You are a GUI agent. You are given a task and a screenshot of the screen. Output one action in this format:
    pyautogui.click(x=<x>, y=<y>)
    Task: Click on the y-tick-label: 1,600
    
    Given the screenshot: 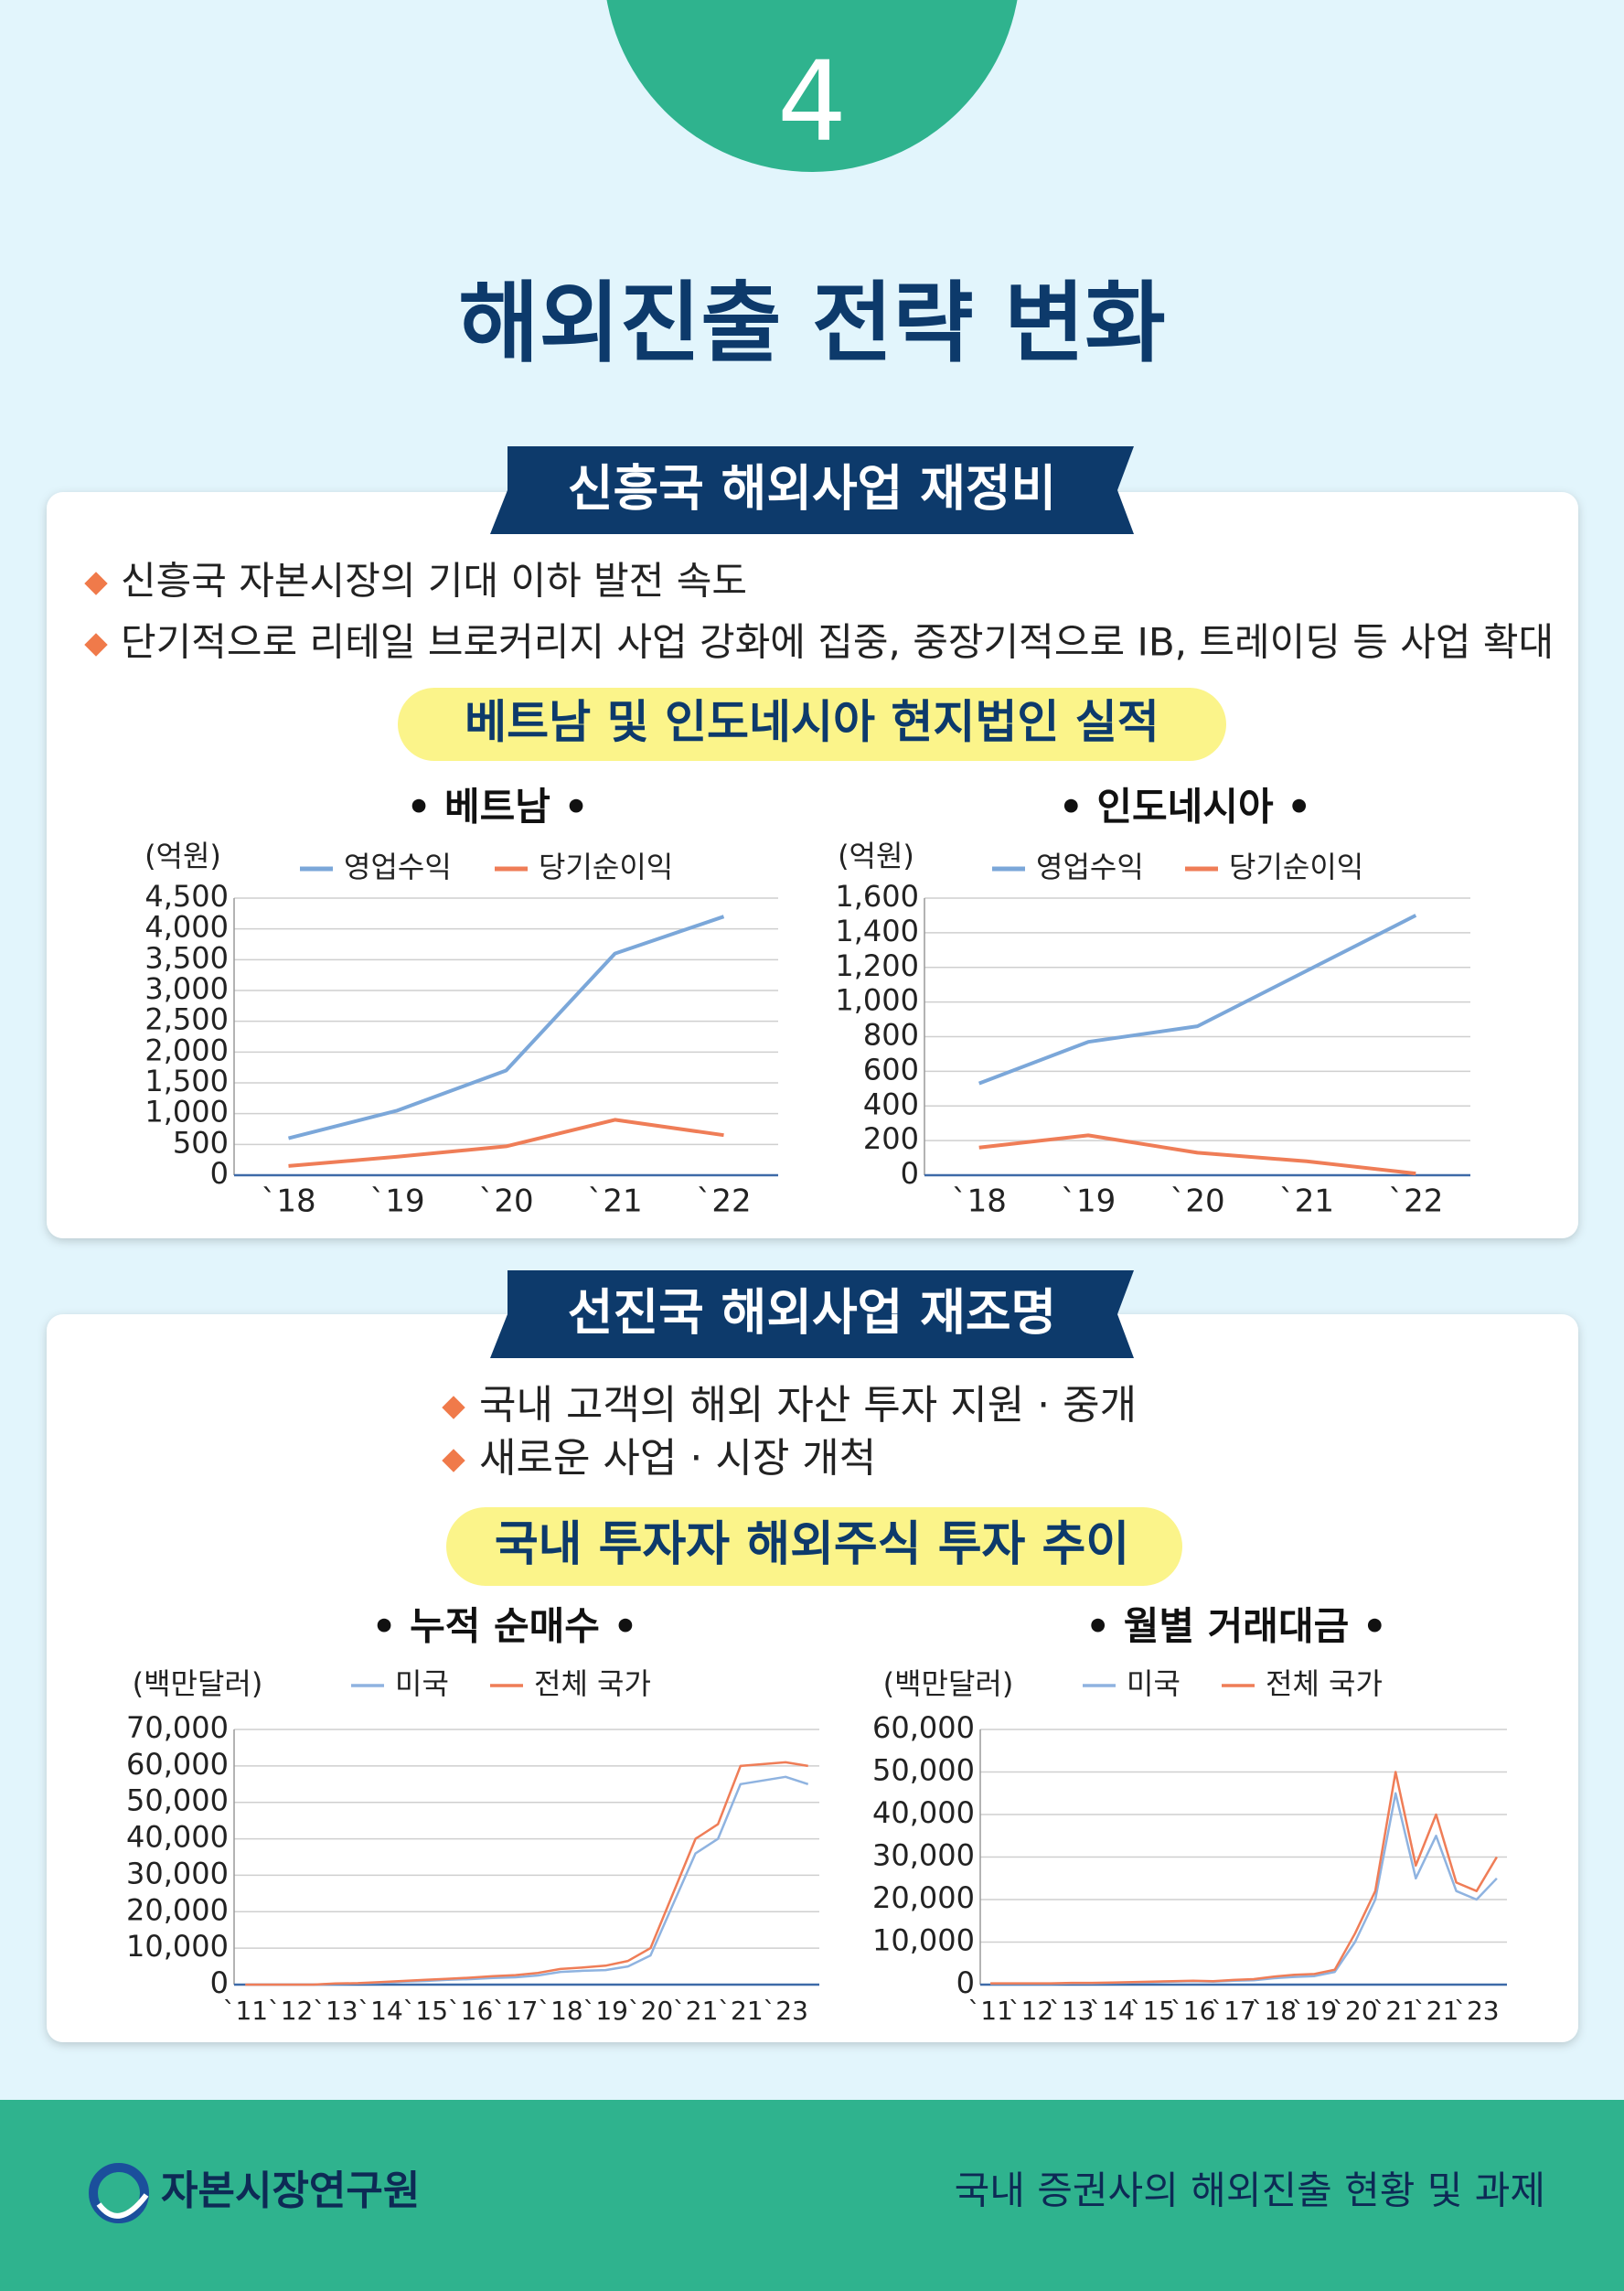 What is the action you would take?
    pyautogui.click(x=877, y=896)
    